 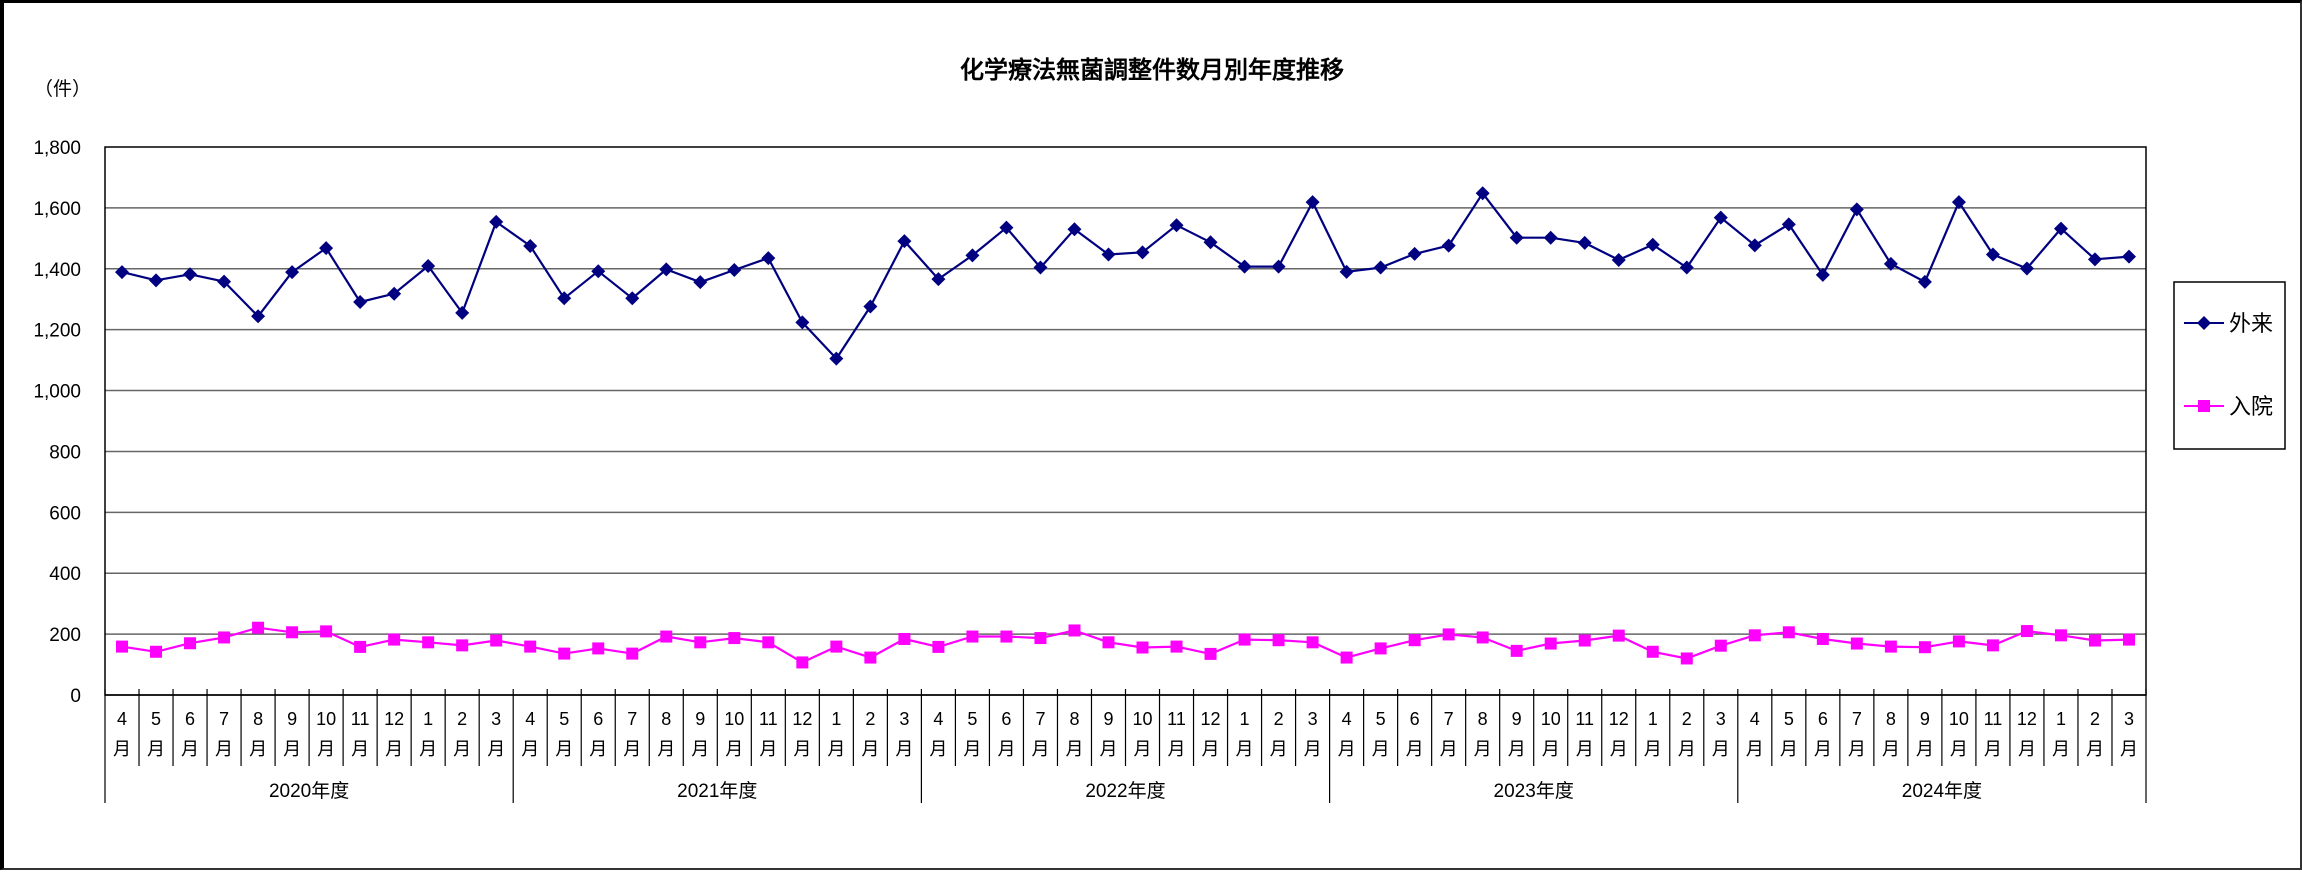 I want to click on y-tick-label: 600, so click(x=65, y=513).